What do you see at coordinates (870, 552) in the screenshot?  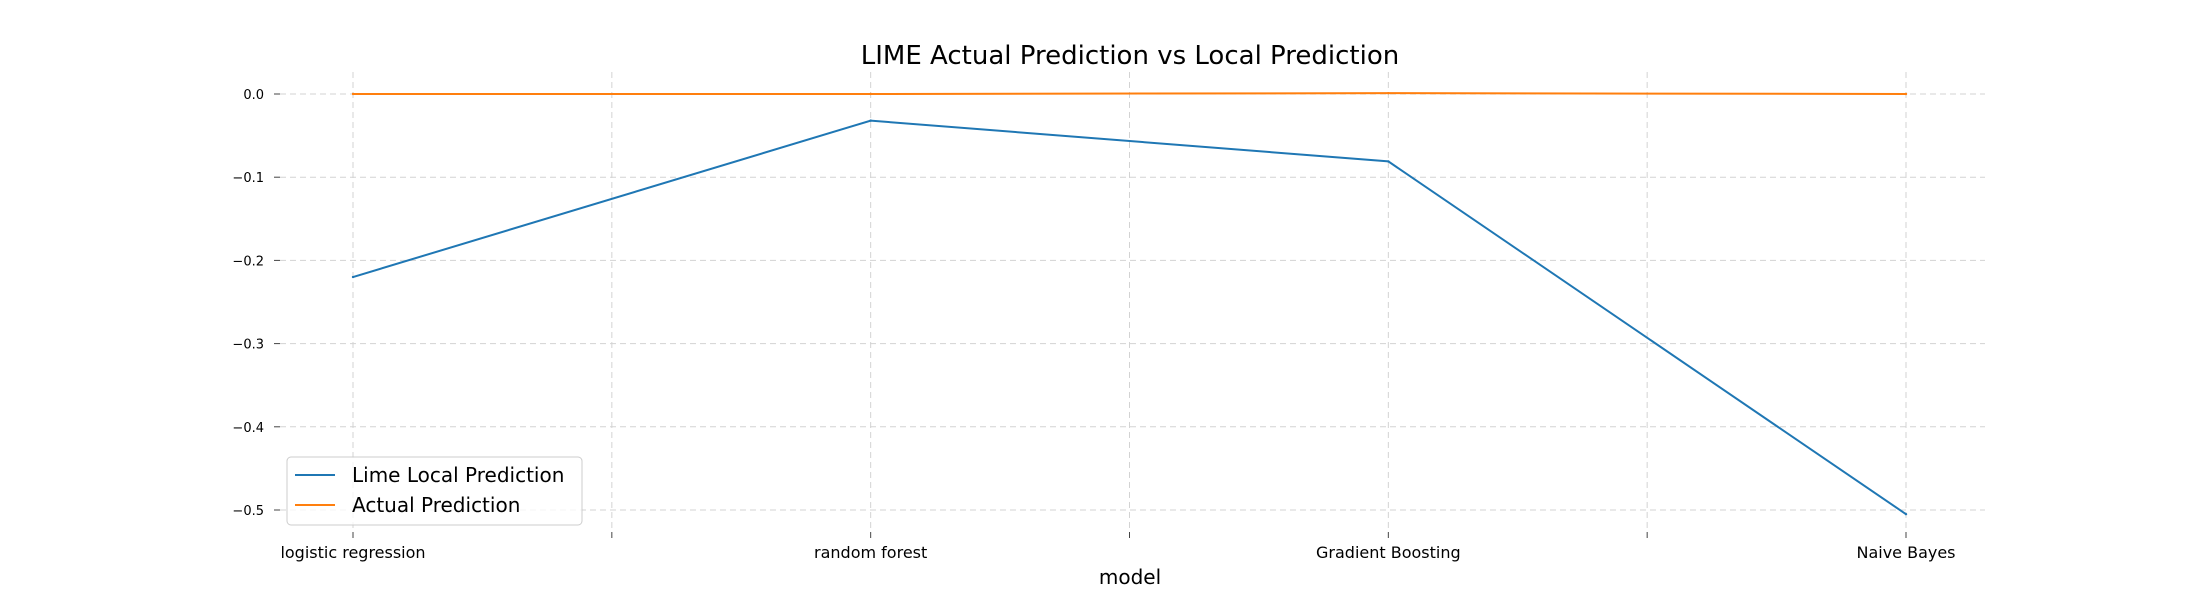 I see `x-tick-label: random forest` at bounding box center [870, 552].